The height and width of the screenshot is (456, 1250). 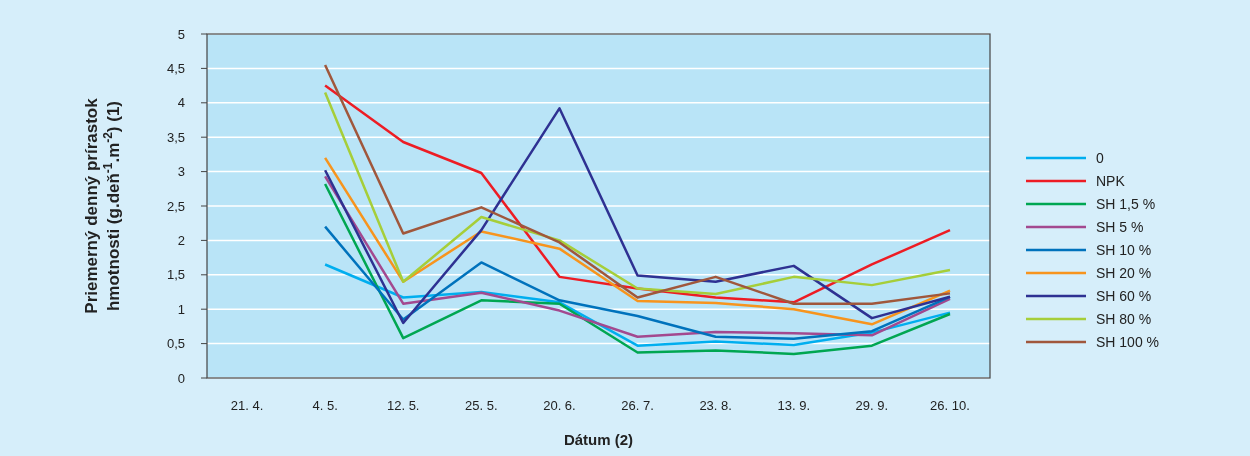 I want to click on y-tick-label: 5, so click(x=181, y=34).